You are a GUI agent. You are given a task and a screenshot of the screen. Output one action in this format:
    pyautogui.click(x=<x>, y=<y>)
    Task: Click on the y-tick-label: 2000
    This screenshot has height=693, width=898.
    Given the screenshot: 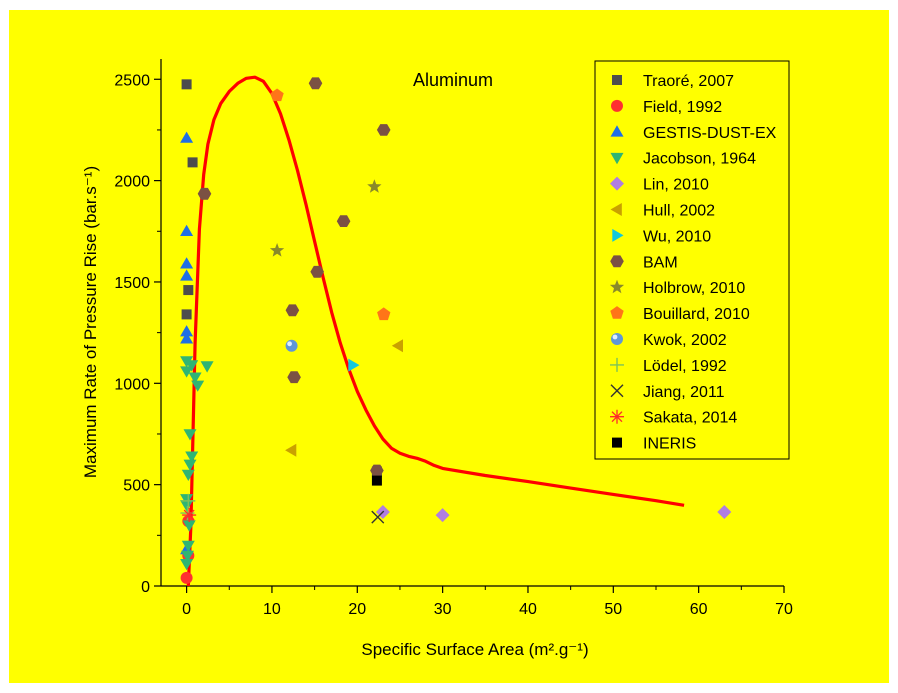 What is the action you would take?
    pyautogui.click(x=132, y=182)
    